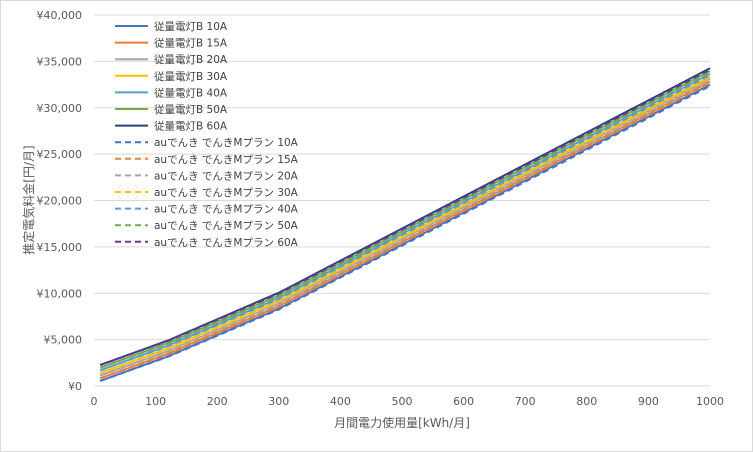  I want to click on legend-label: 従量電灯B 60A, so click(191, 126).